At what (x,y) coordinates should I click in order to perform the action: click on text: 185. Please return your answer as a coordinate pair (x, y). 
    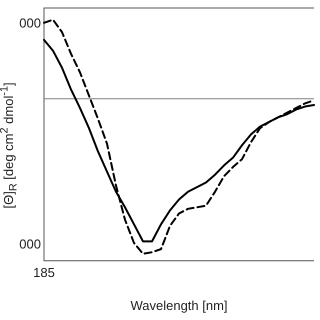
    Looking at the image, I should click on (44, 272).